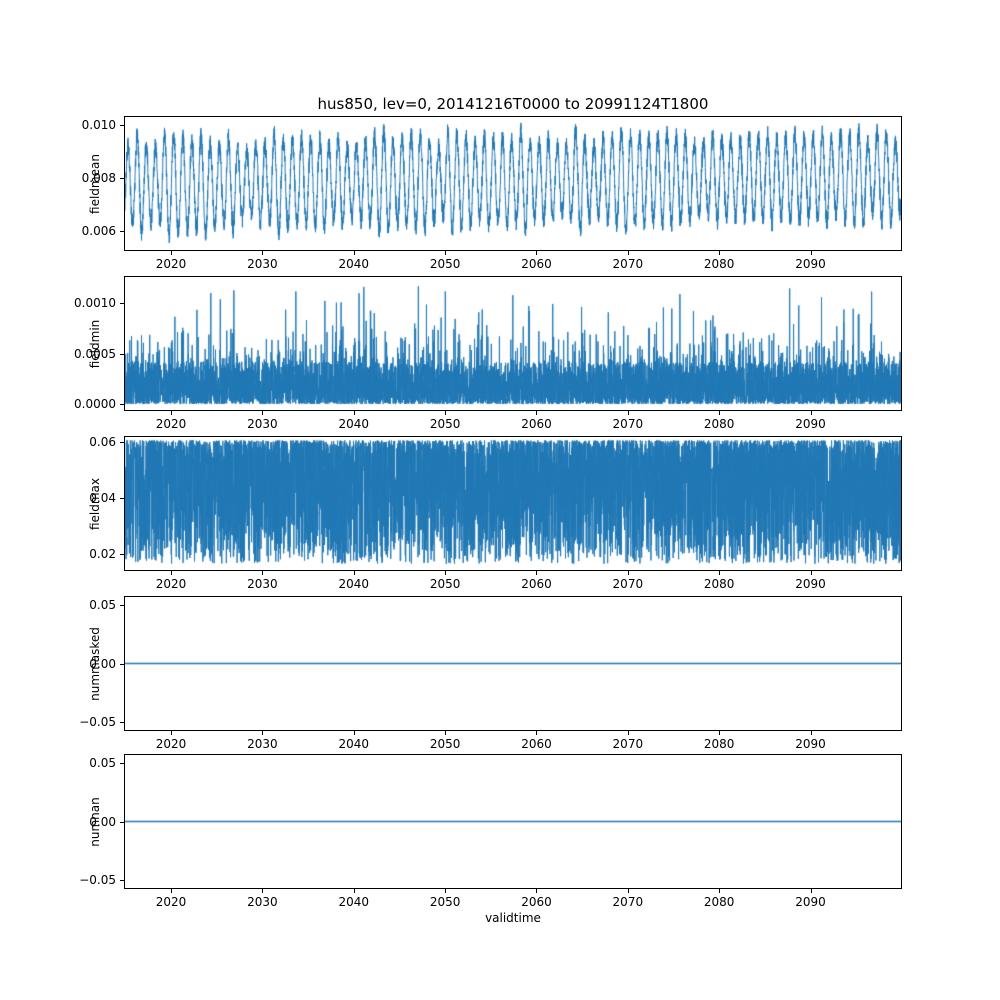 This screenshot has height=1000, width=1000. Describe the element at coordinates (513, 821) in the screenshot. I see `numnan-plot-canvas` at that location.